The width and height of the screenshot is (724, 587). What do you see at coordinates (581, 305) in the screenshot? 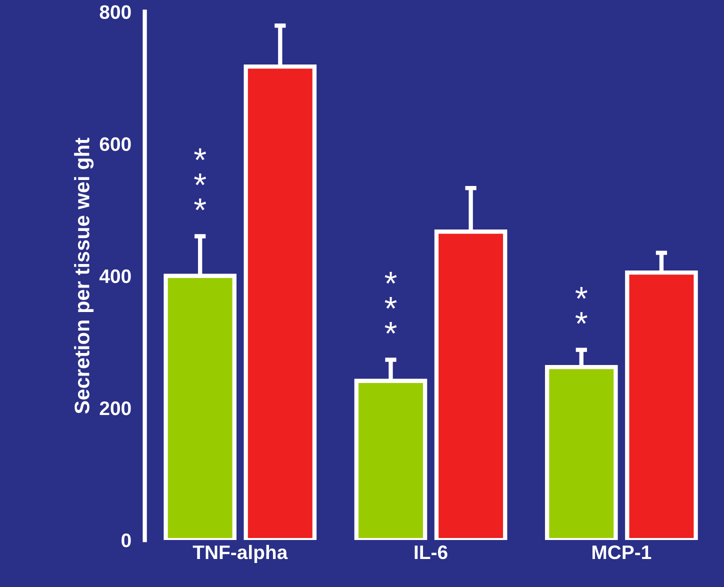
I see `annotation: **` at bounding box center [581, 305].